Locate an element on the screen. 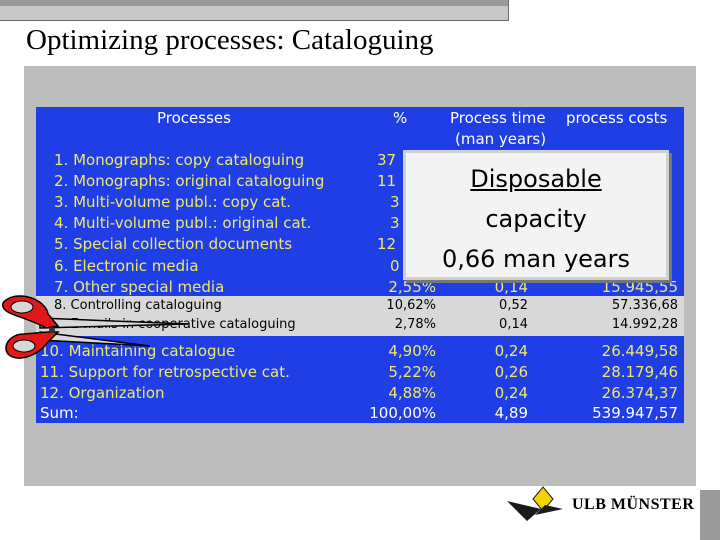 The width and height of the screenshot is (720, 540). sum-percent: 100,00% is located at coordinates (402, 413).